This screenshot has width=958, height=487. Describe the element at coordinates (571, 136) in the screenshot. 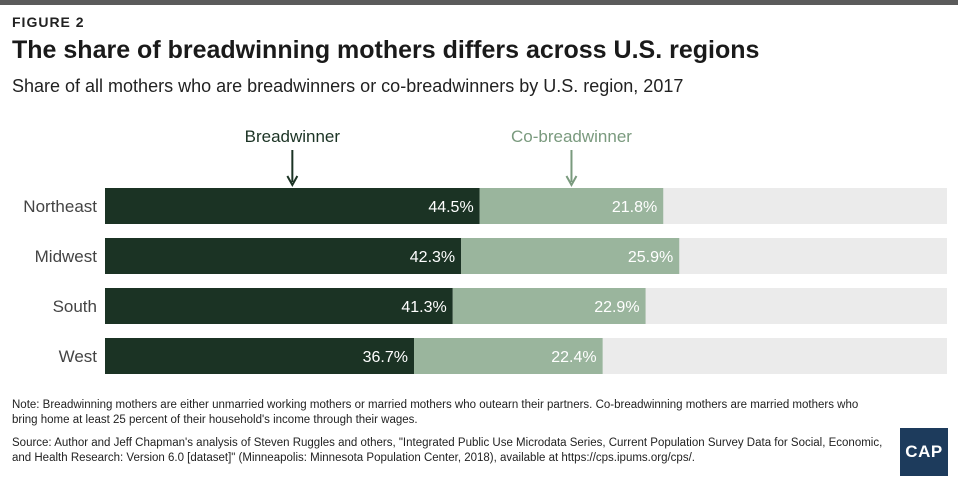

I see `legend-co-breadwinner-label: Co-breadwinner` at that location.